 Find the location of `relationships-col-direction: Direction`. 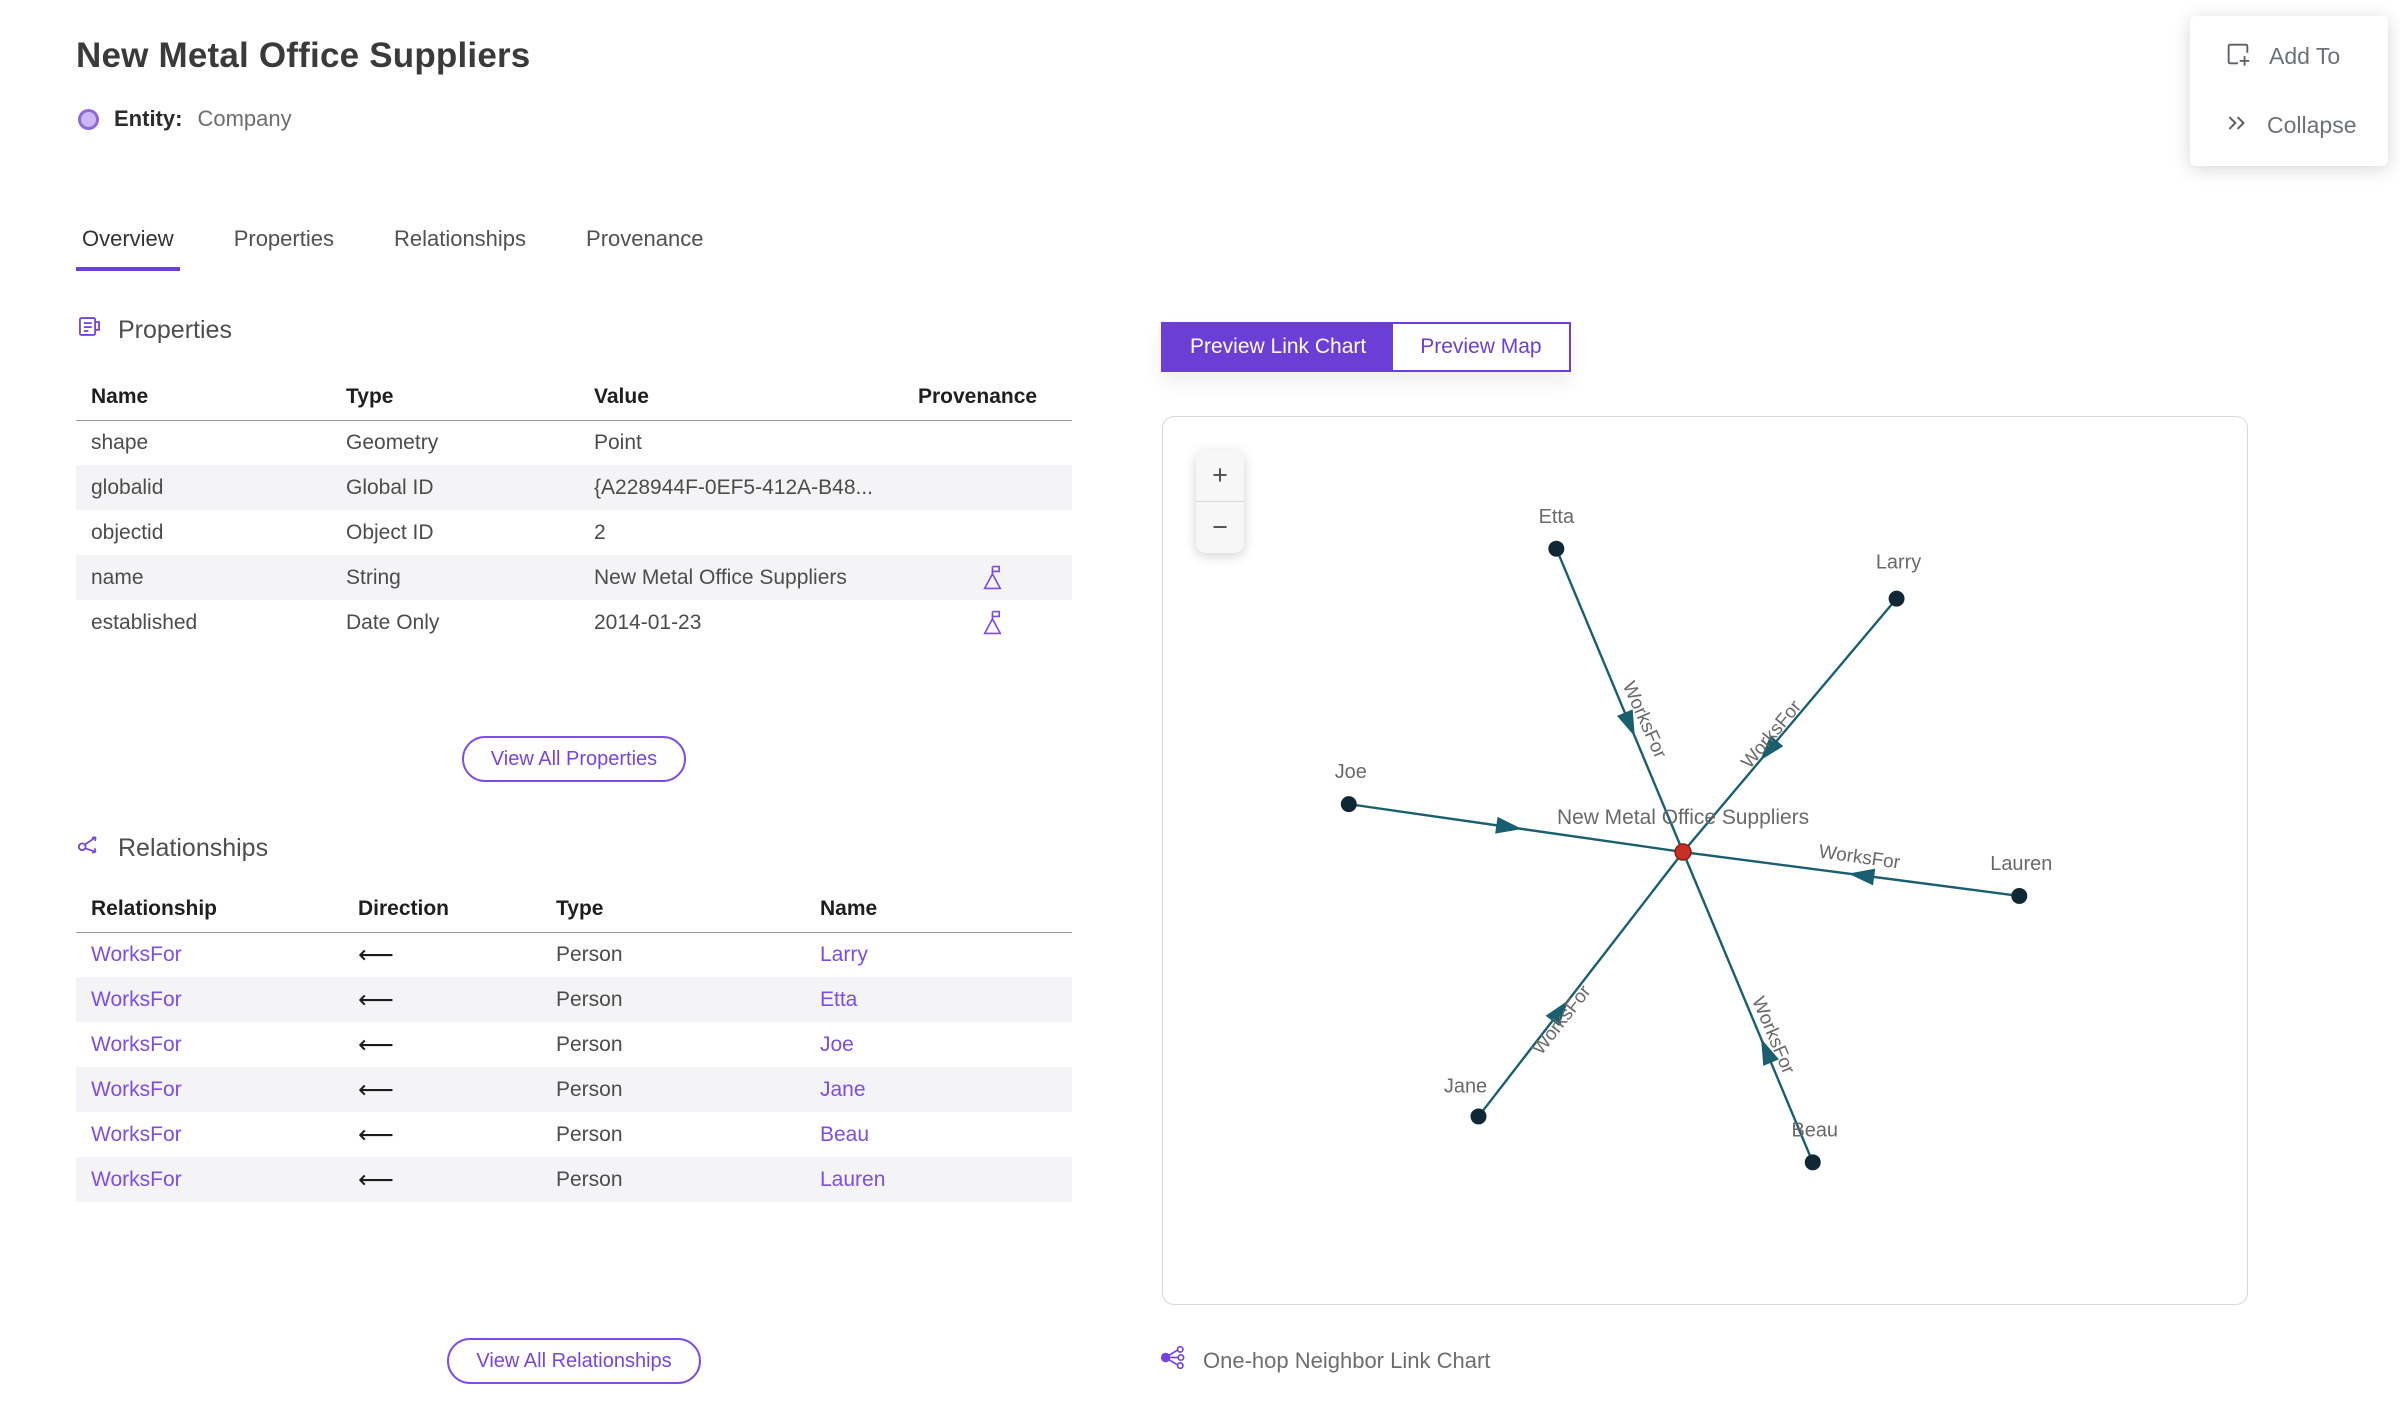

relationships-col-direction: Direction is located at coordinates (442, 909).